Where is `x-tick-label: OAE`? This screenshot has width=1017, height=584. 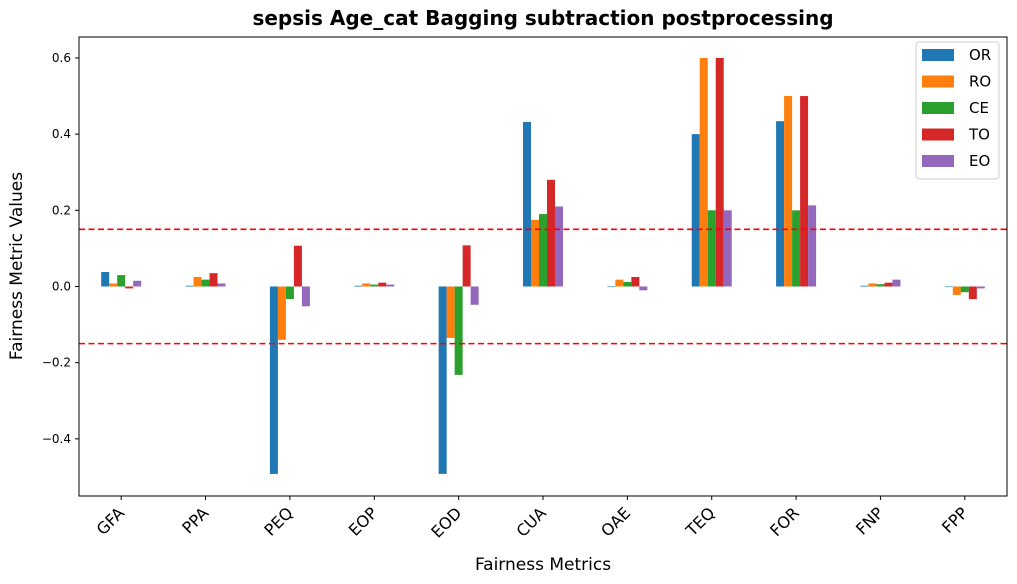 x-tick-label: OAE is located at coordinates (615, 521).